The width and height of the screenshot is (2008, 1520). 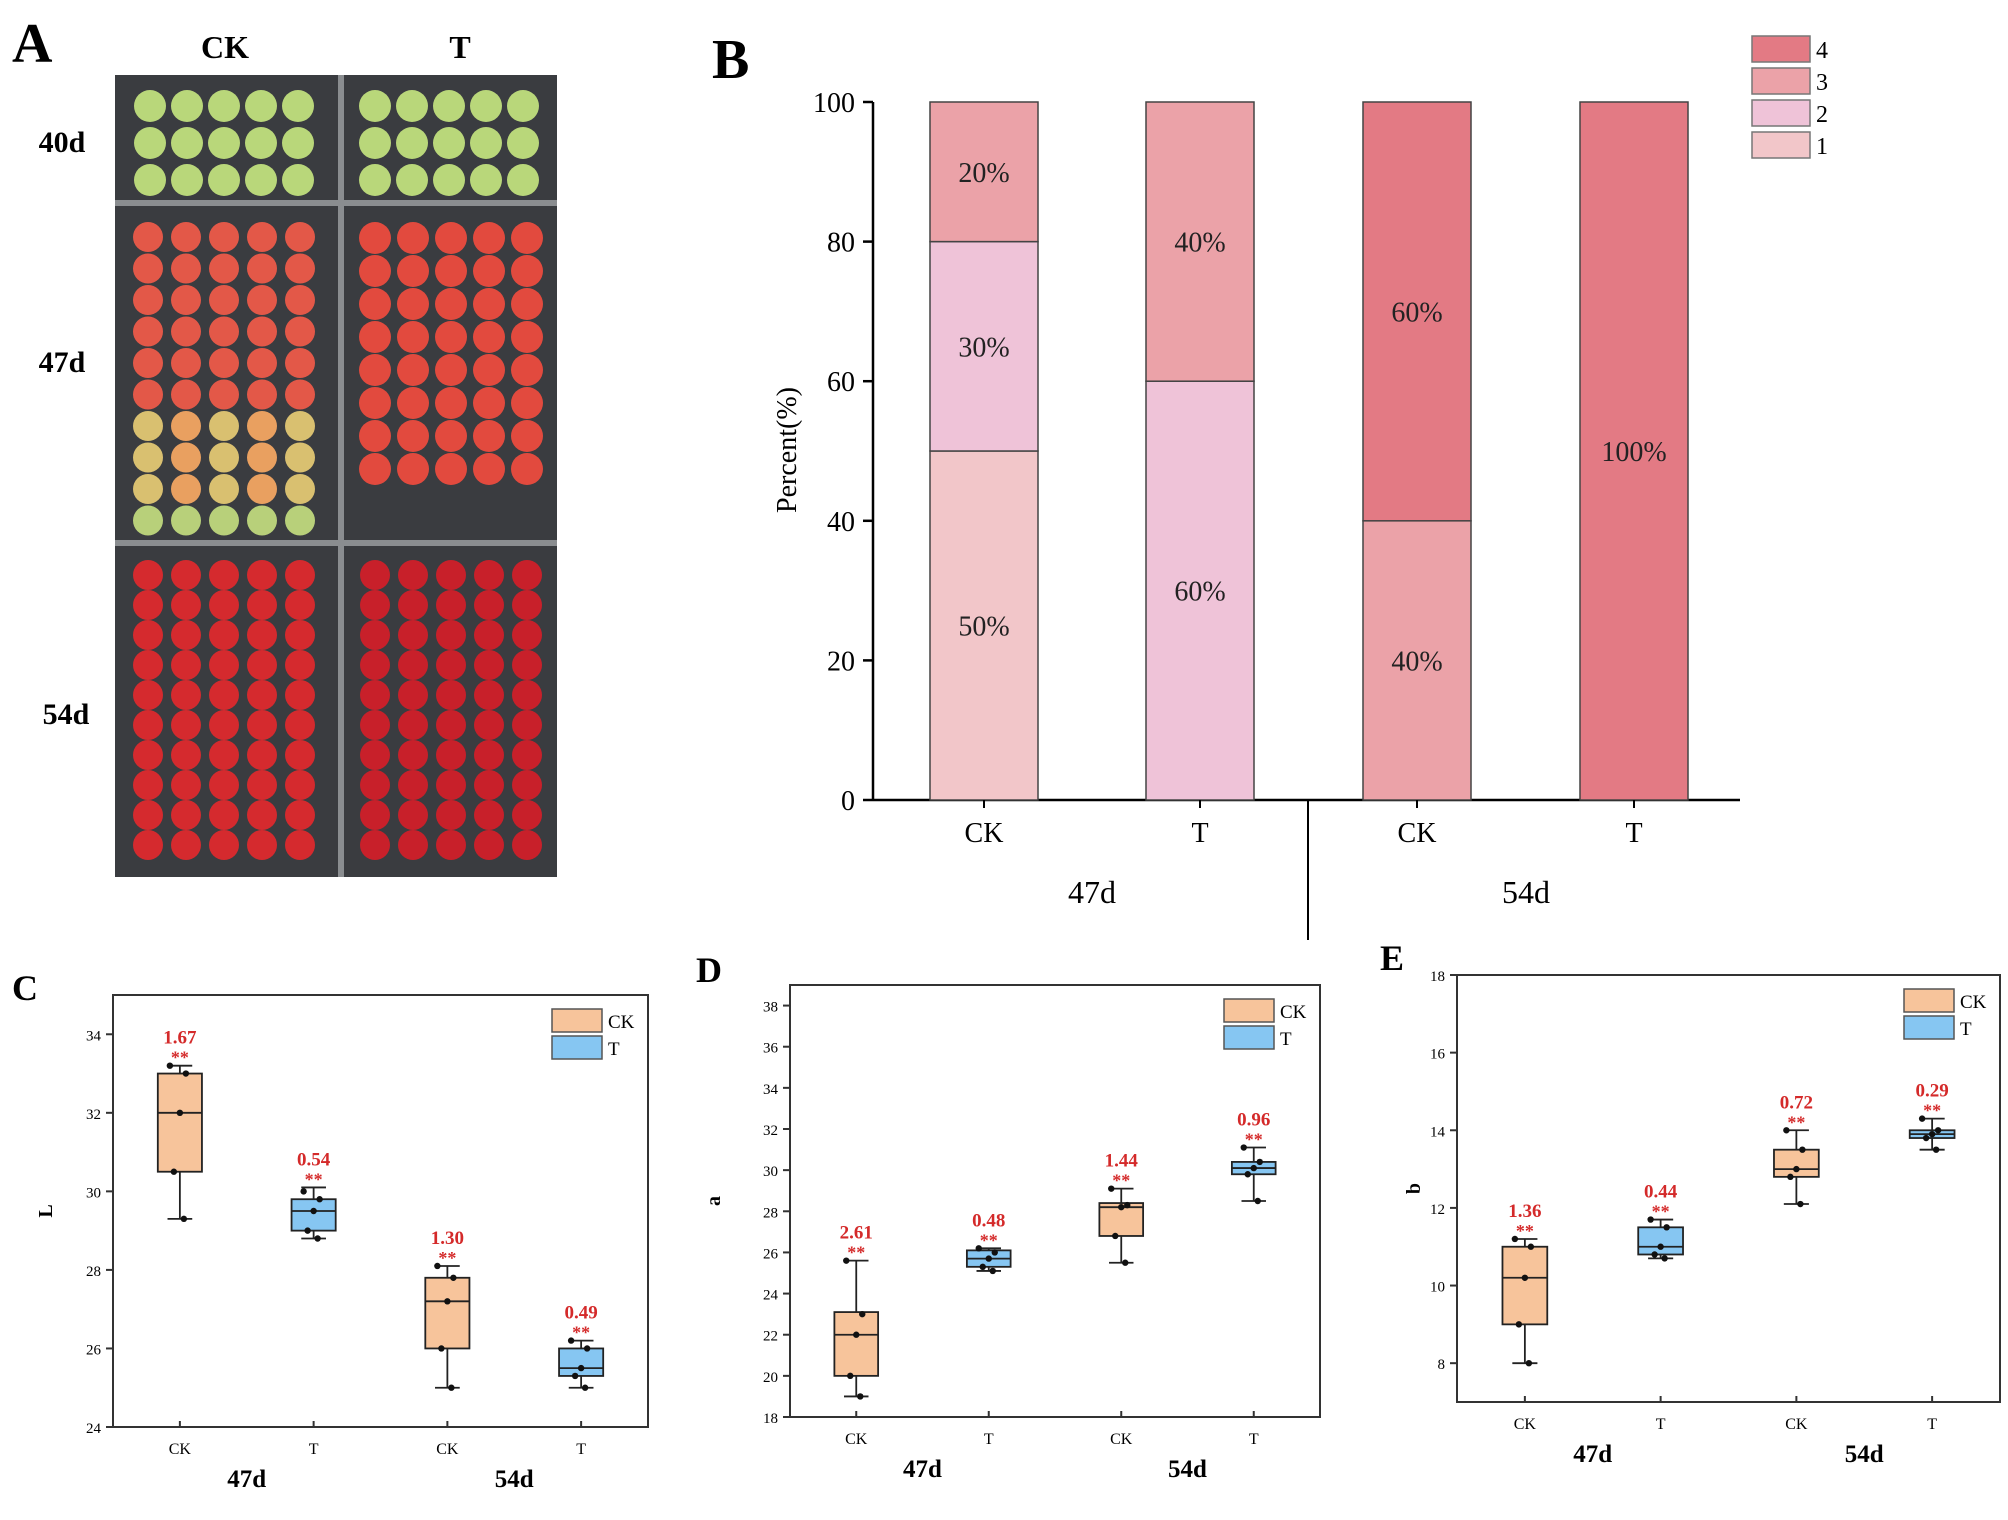 What do you see at coordinates (1254, 1439) in the screenshot?
I see `x-tick-label: T` at bounding box center [1254, 1439].